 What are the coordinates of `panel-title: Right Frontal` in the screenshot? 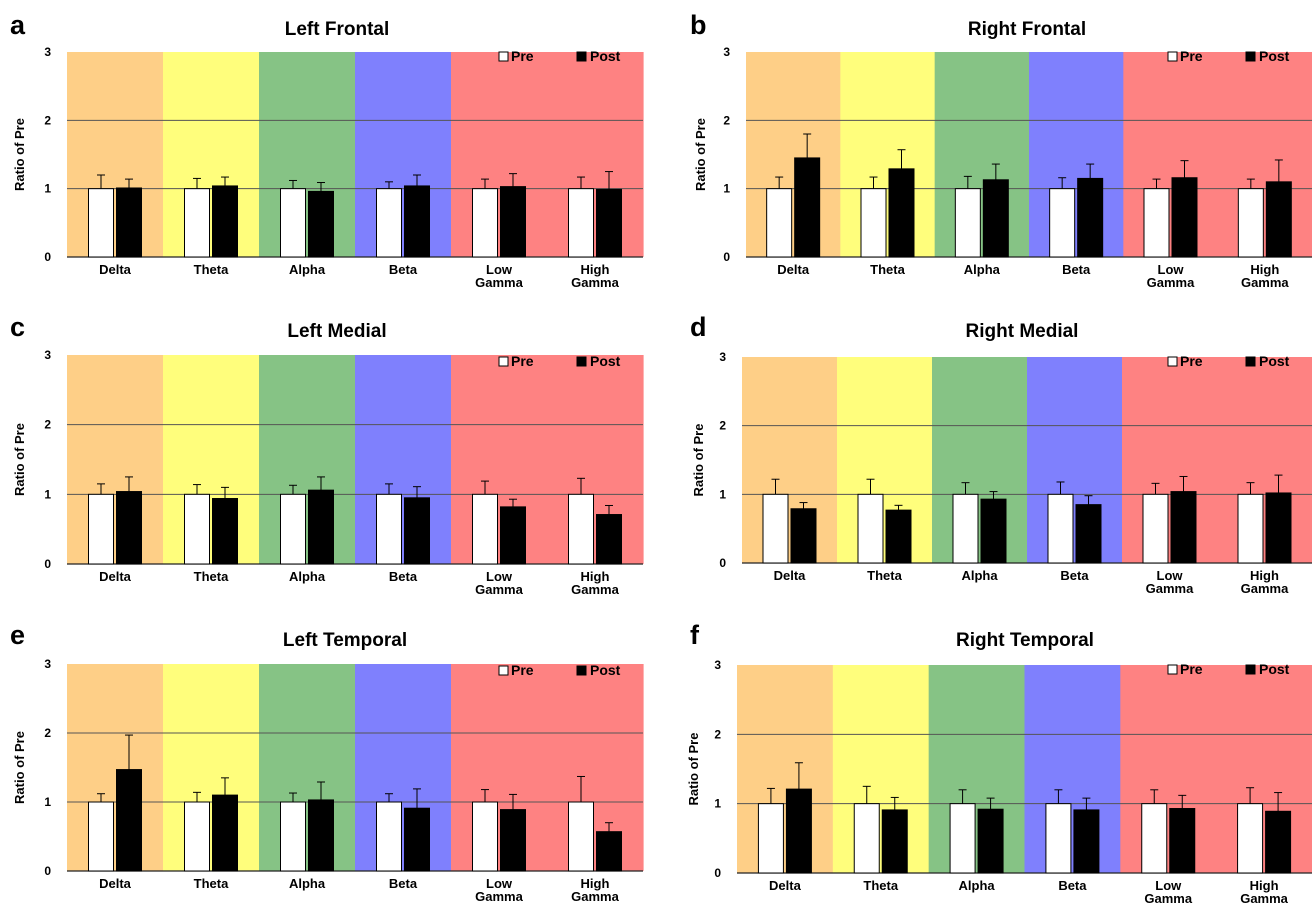 It's located at (1027, 29).